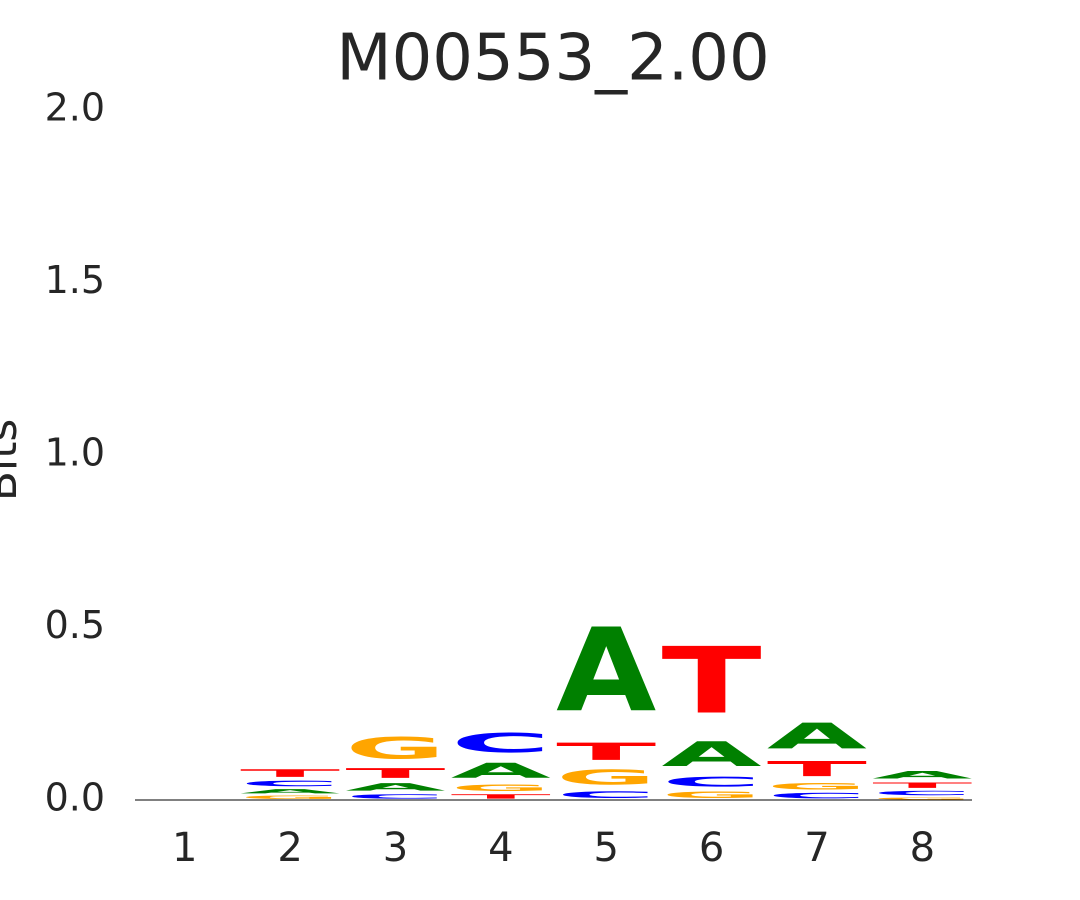 The height and width of the screenshot is (900, 1080). What do you see at coordinates (75, 625) in the screenshot?
I see `y-tick-label: 0.5` at bounding box center [75, 625].